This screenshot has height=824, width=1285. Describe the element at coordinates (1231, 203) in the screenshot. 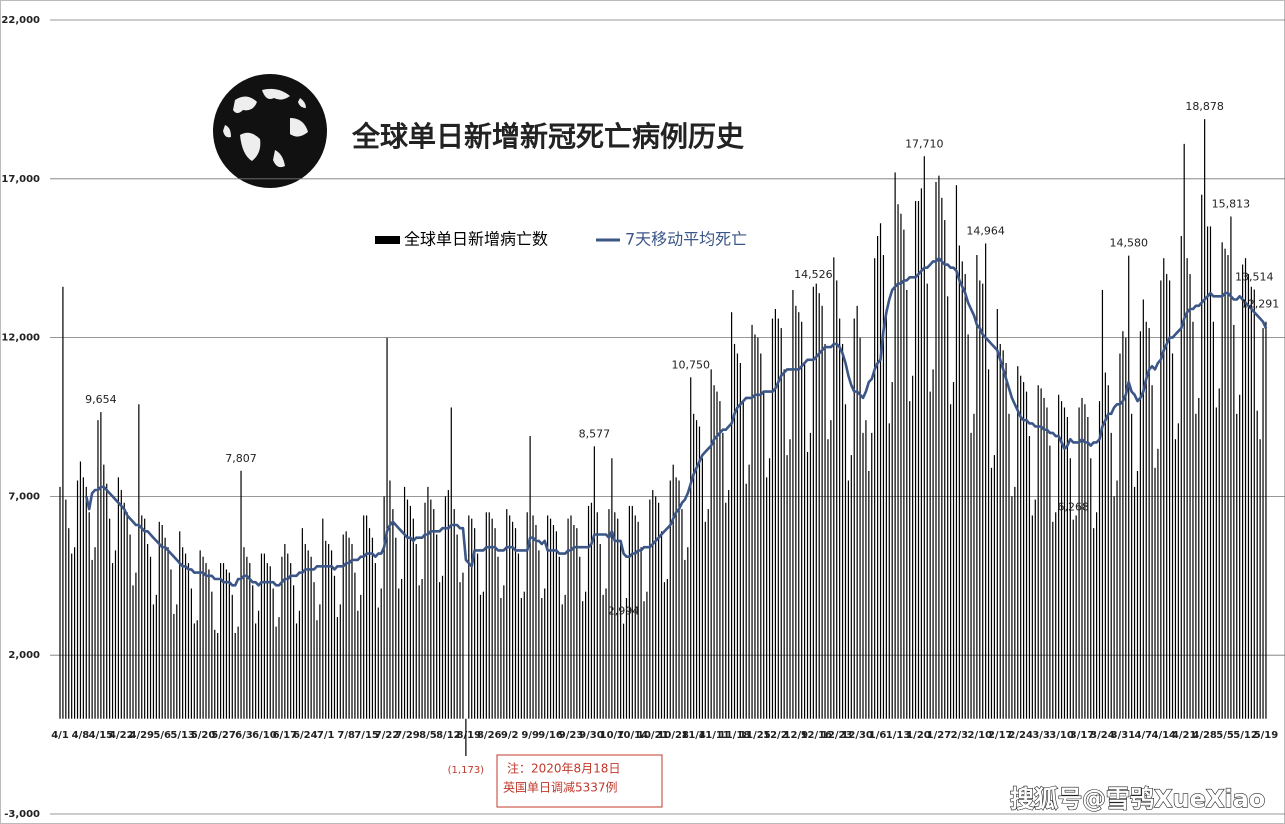

I see `data-label: 15,813` at that location.